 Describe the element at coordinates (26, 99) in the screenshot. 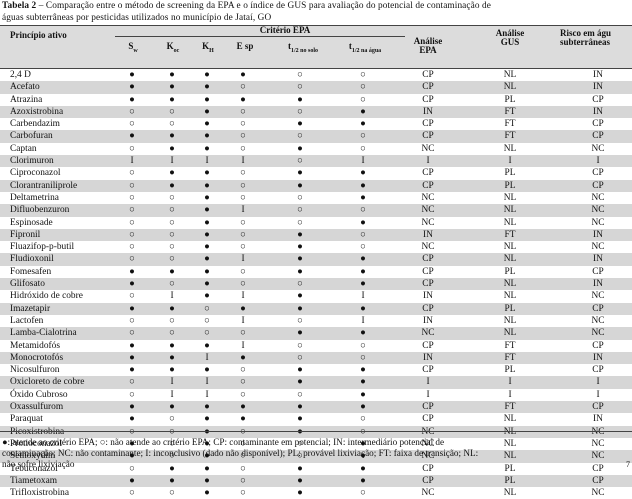

I see `row-principio-ativo: Atrazina` at that location.